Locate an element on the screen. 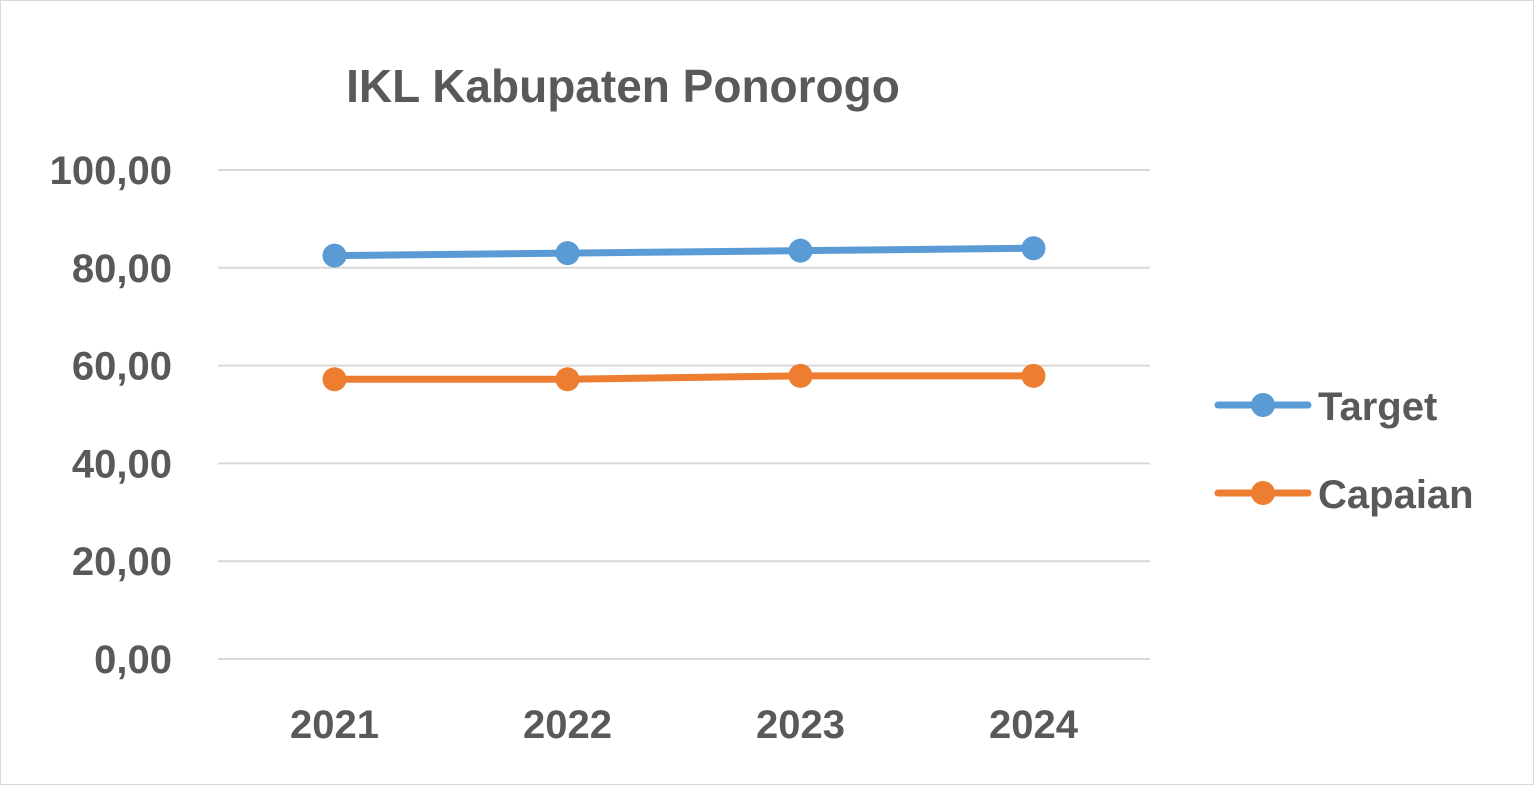 Image resolution: width=1534 pixels, height=785 pixels. x-tick-label: 2023 is located at coordinates (800, 725).